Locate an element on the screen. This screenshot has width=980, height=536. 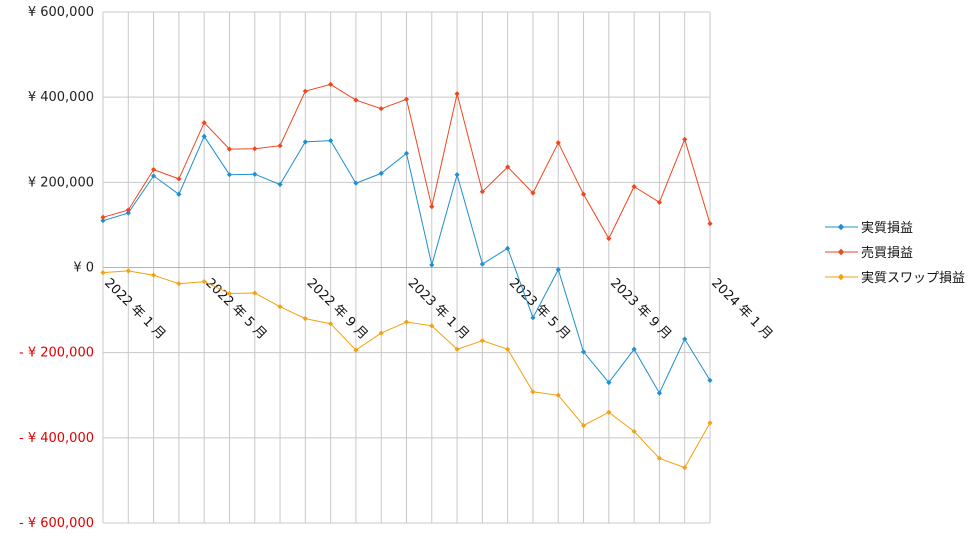
x-tick-label: 2023 年 1 月 is located at coordinates (438, 309).